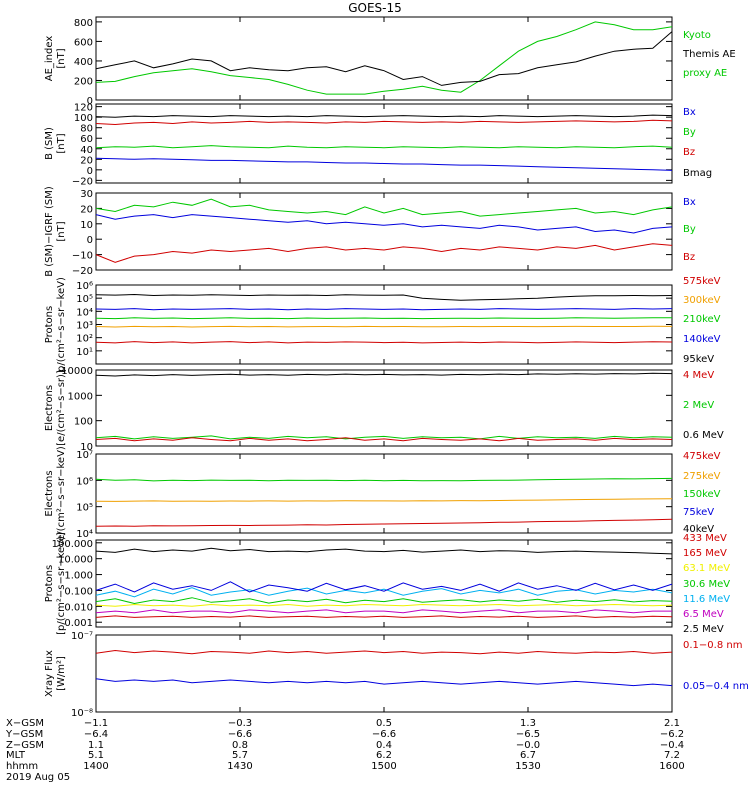 The width and height of the screenshot is (750, 800). Describe the element at coordinates (703, 629) in the screenshot. I see `legend-entry: 2.5 MeV` at that location.